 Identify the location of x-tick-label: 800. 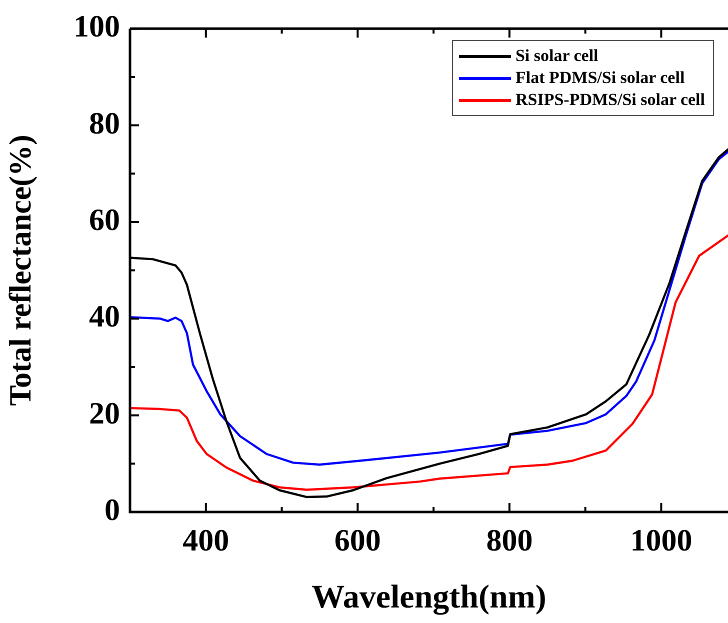
(509, 540).